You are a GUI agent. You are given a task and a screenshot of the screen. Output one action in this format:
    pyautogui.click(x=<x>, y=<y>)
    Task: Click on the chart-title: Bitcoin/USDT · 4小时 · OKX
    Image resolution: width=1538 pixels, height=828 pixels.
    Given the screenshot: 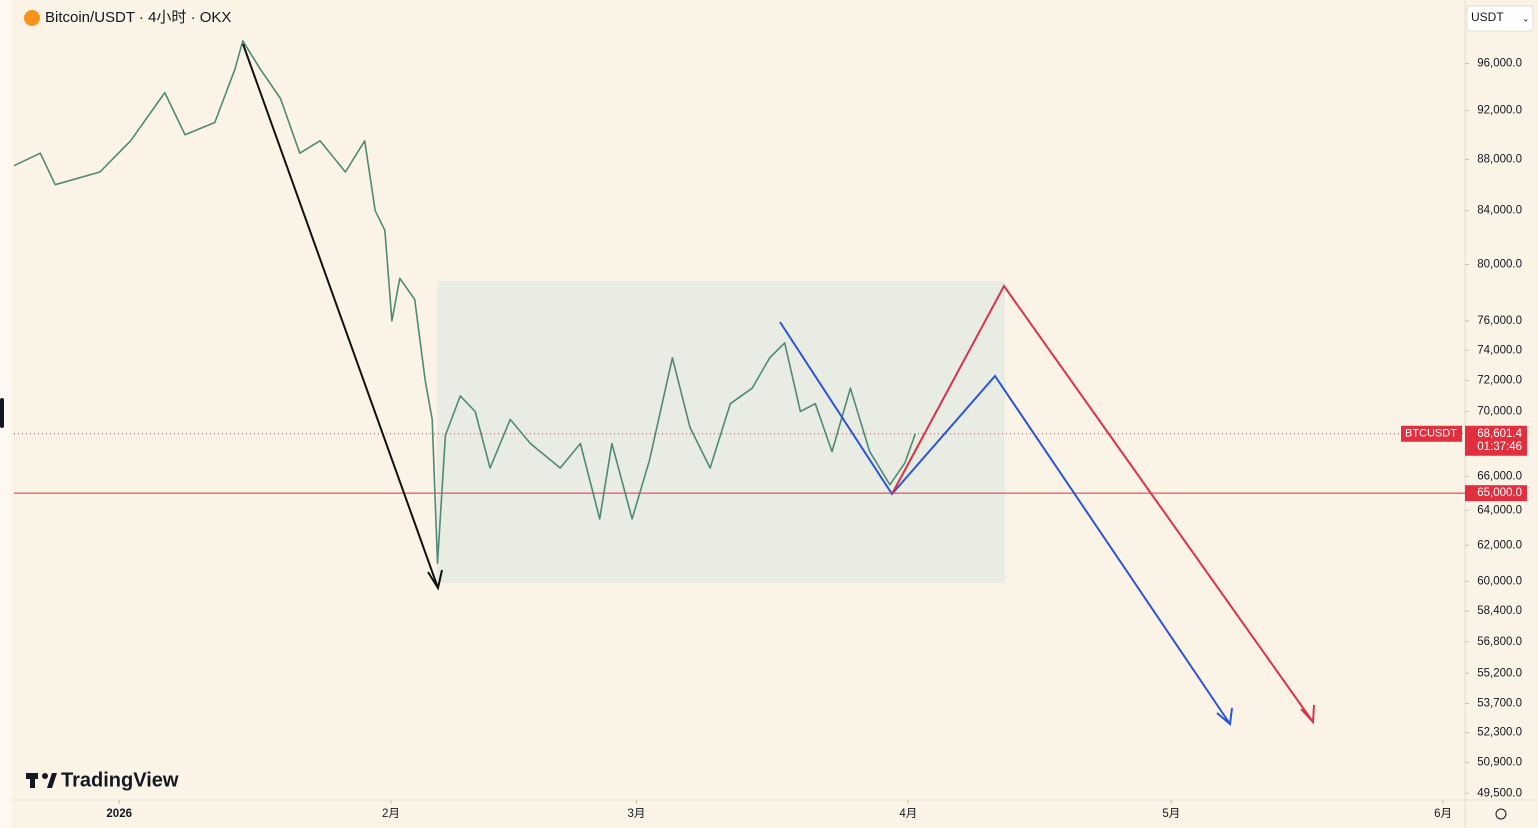 What is the action you would take?
    pyautogui.click(x=138, y=17)
    